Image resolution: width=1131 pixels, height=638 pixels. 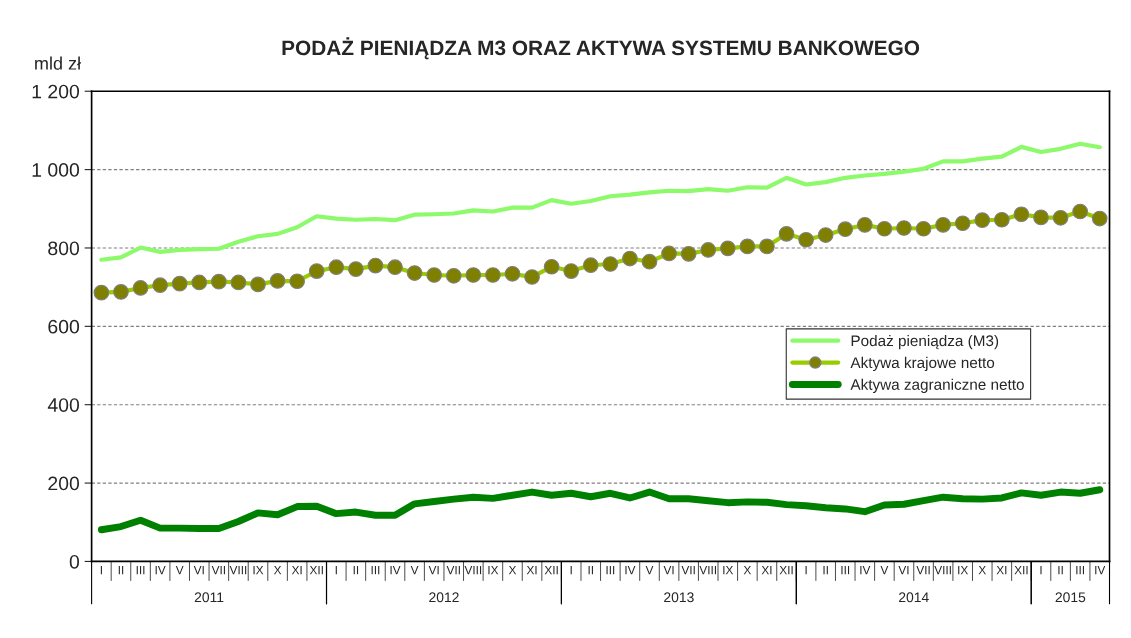 What do you see at coordinates (679, 597) in the screenshot?
I see `text: 2013` at bounding box center [679, 597].